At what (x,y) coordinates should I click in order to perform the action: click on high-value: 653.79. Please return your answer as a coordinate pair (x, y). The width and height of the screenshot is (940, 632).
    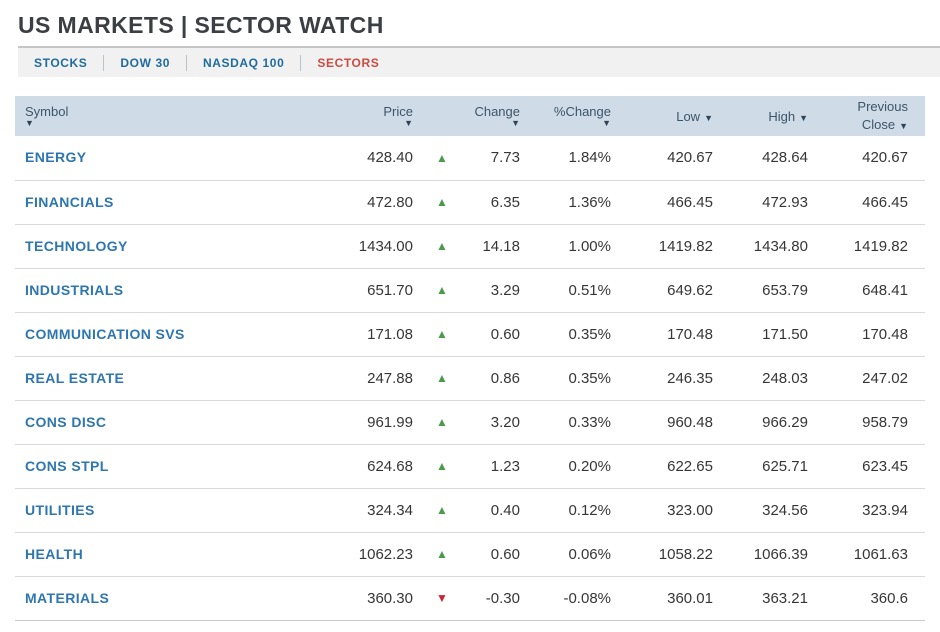
    Looking at the image, I should click on (760, 290).